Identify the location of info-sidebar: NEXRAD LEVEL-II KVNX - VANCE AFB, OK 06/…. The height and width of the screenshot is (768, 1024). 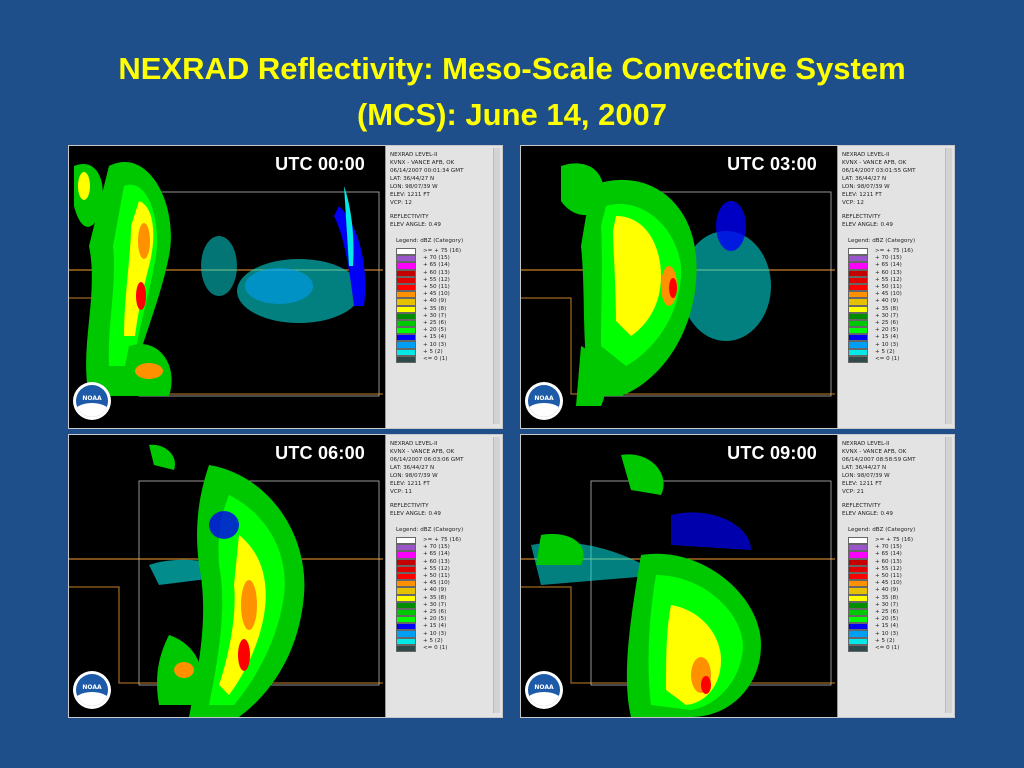
(895, 287).